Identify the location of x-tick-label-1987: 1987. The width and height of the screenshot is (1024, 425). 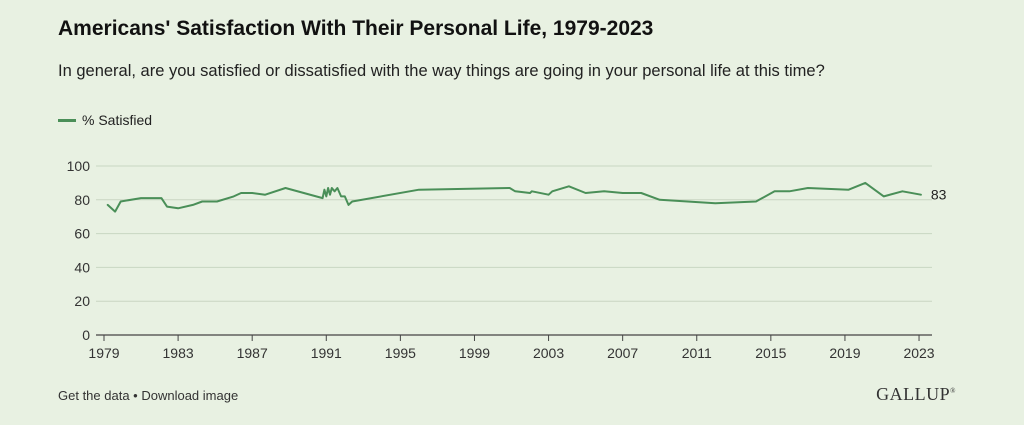
(252, 353).